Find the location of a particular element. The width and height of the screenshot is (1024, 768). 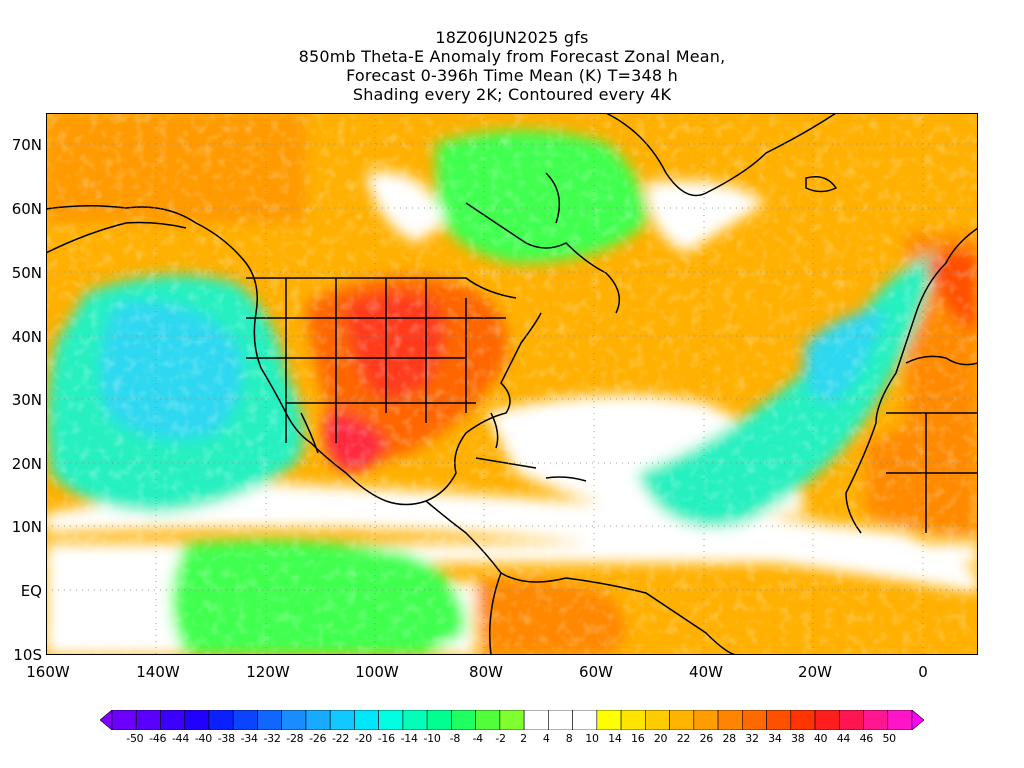

lat-label-60n: 60N is located at coordinates (26, 209).